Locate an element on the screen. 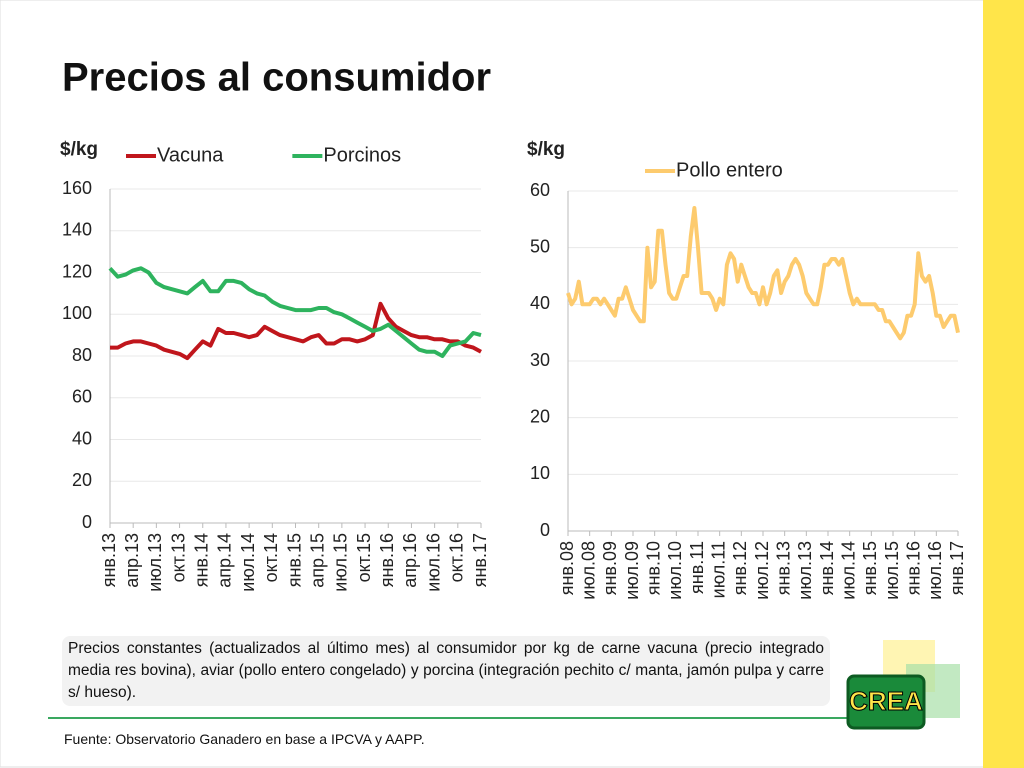  y-tick-label: 30 is located at coordinates (540, 360).